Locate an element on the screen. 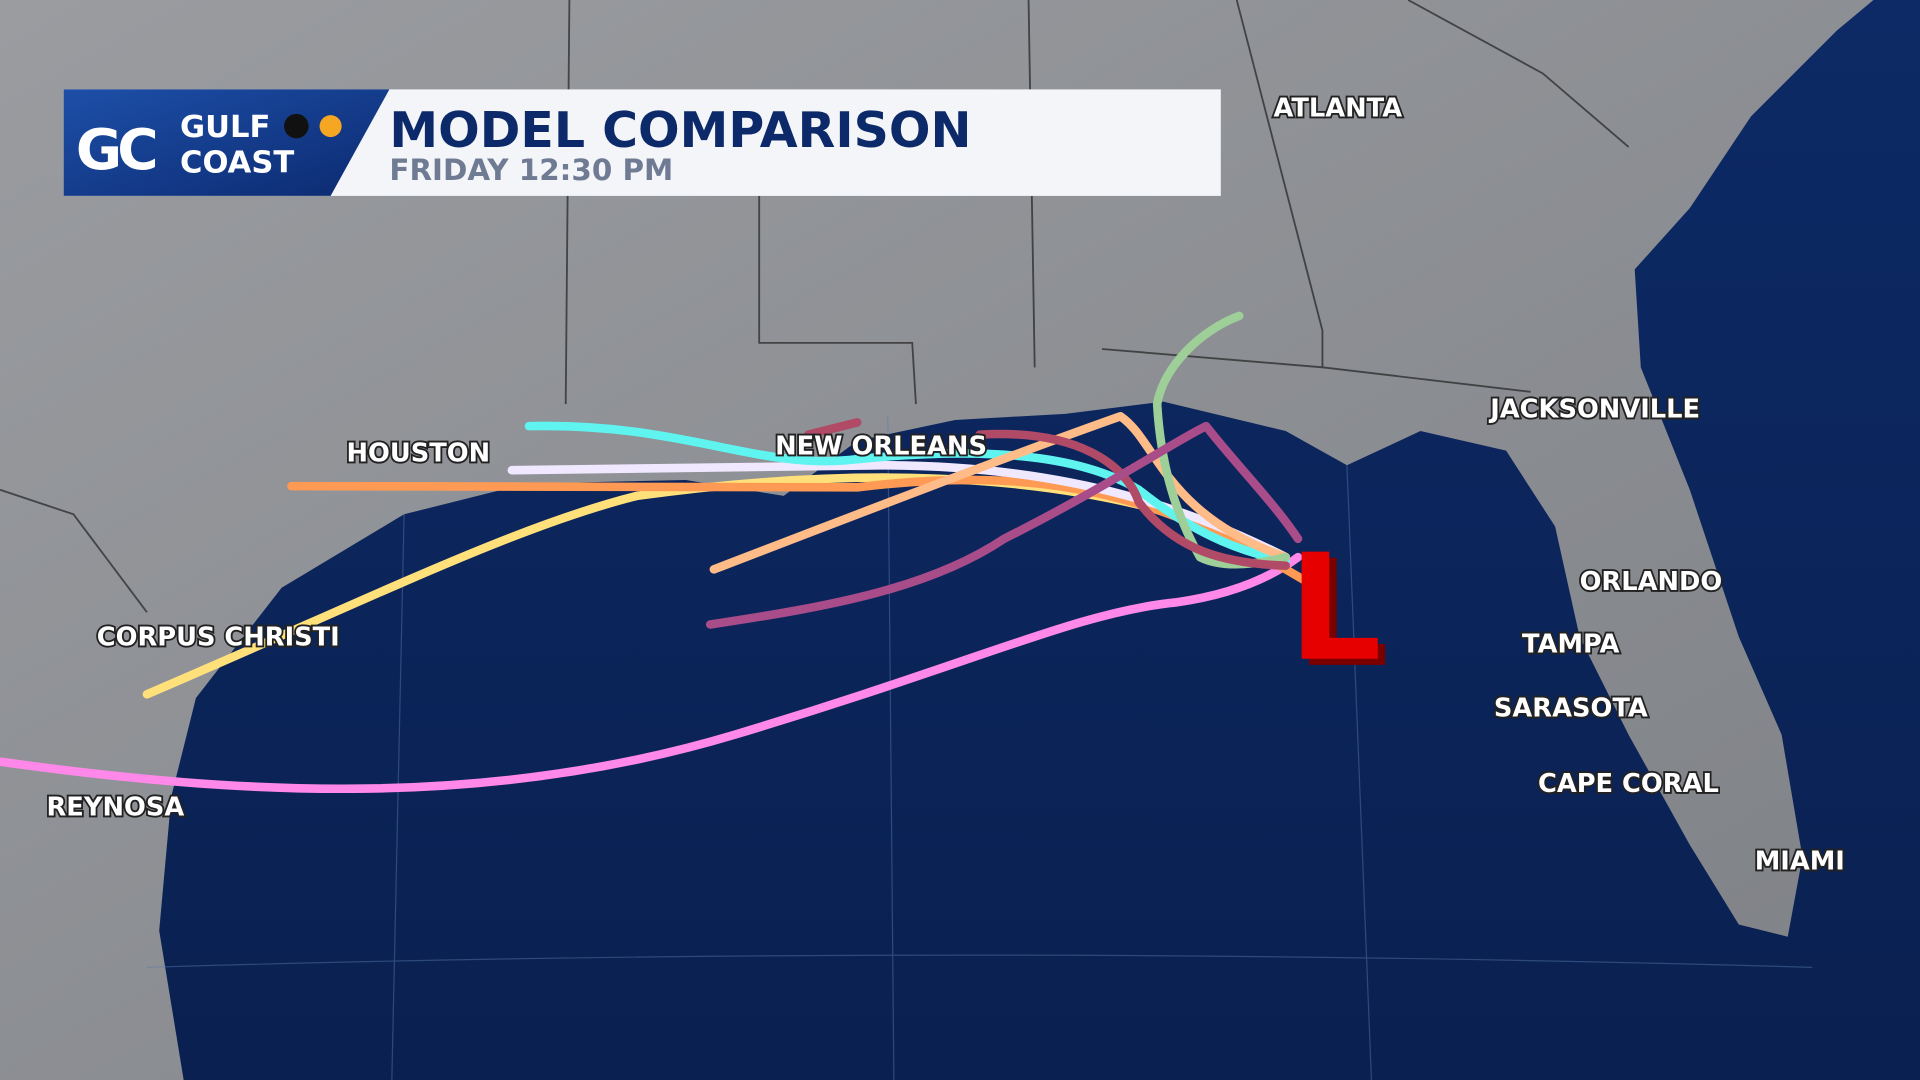 This screenshot has width=1920, height=1080. city-label: ORLANDO is located at coordinates (1651, 582).